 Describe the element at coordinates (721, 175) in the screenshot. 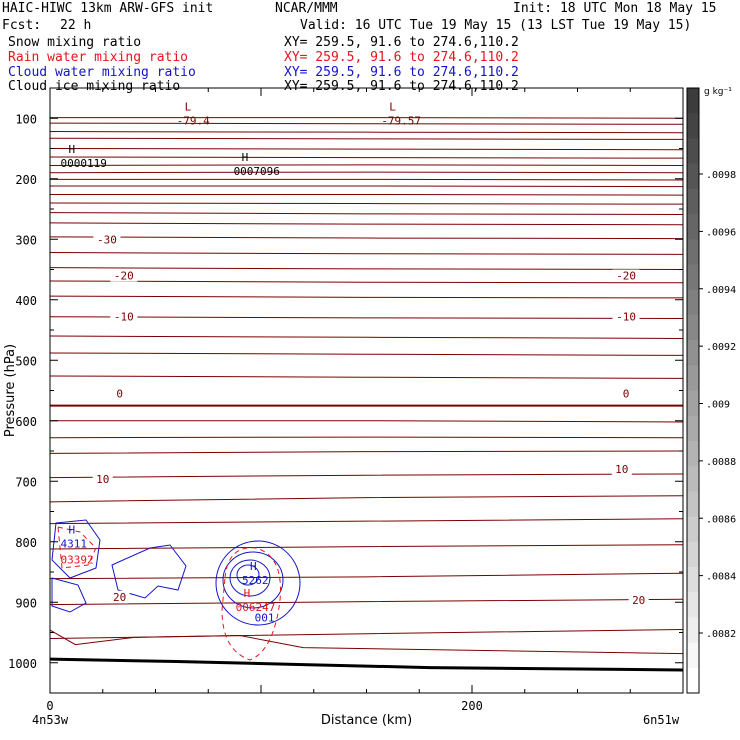

I see `colorbar-label: .0098` at that location.